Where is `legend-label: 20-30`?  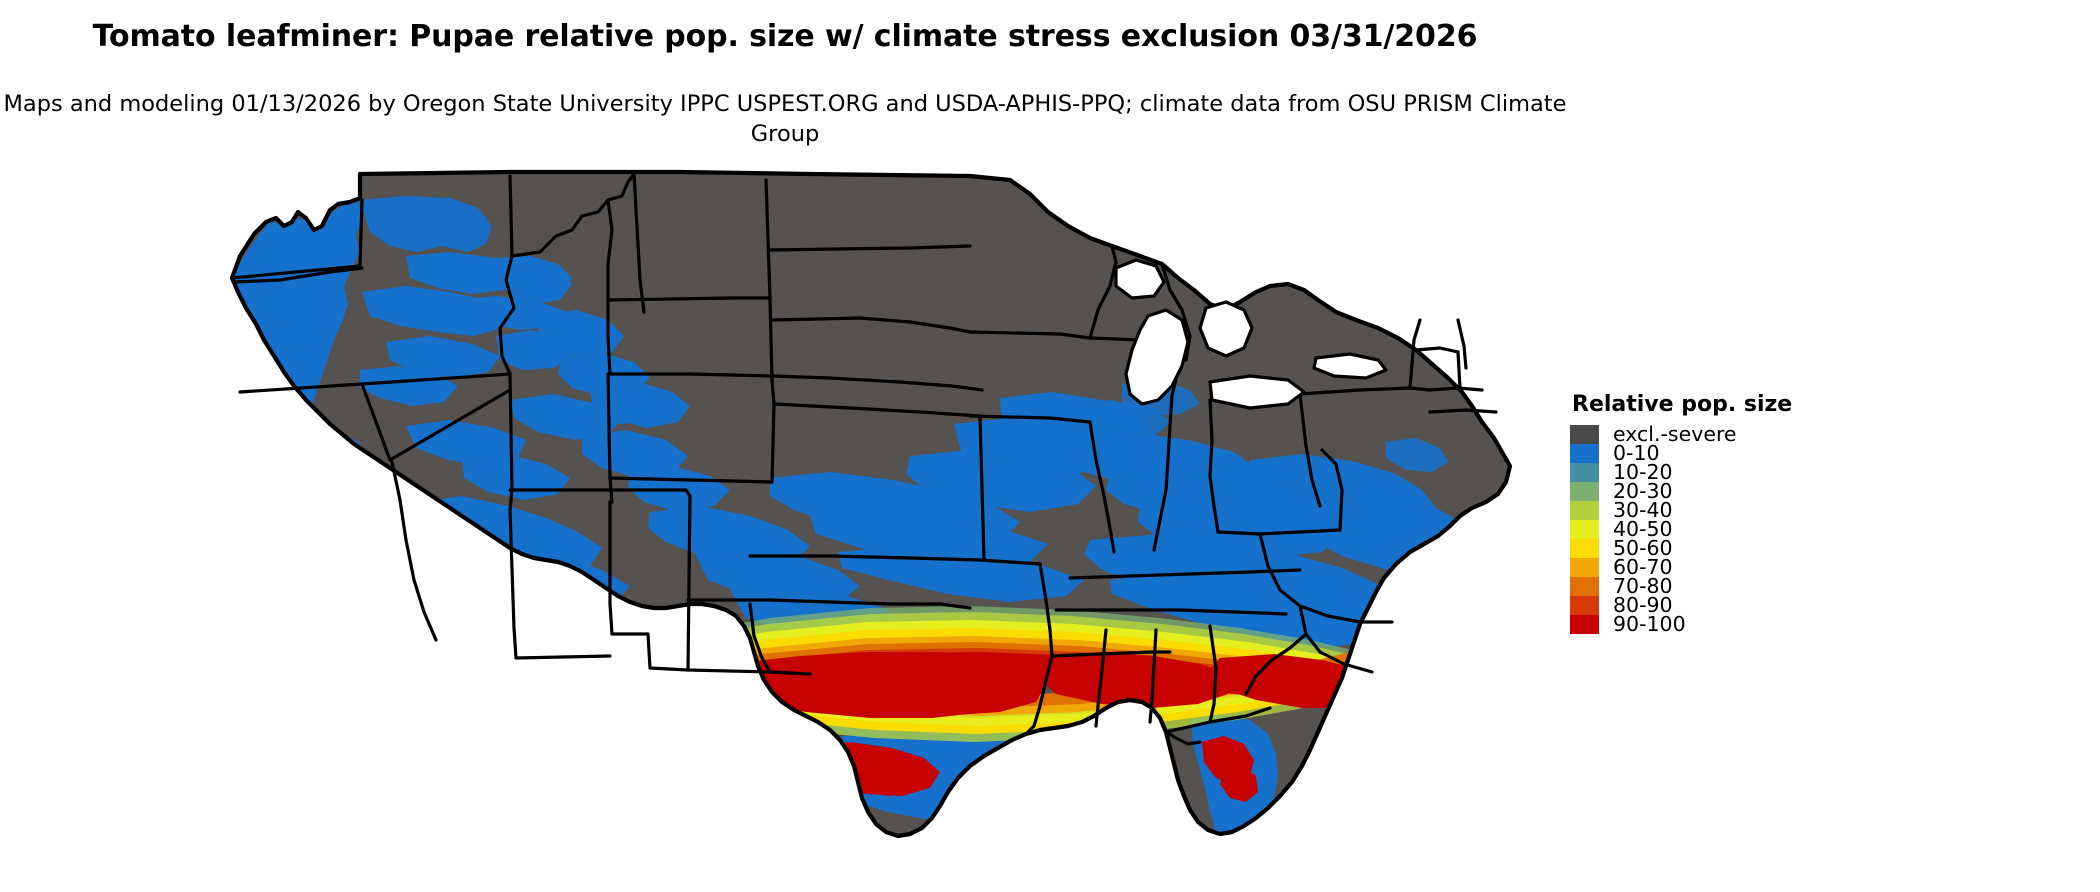 legend-label: 20-30 is located at coordinates (1643, 491).